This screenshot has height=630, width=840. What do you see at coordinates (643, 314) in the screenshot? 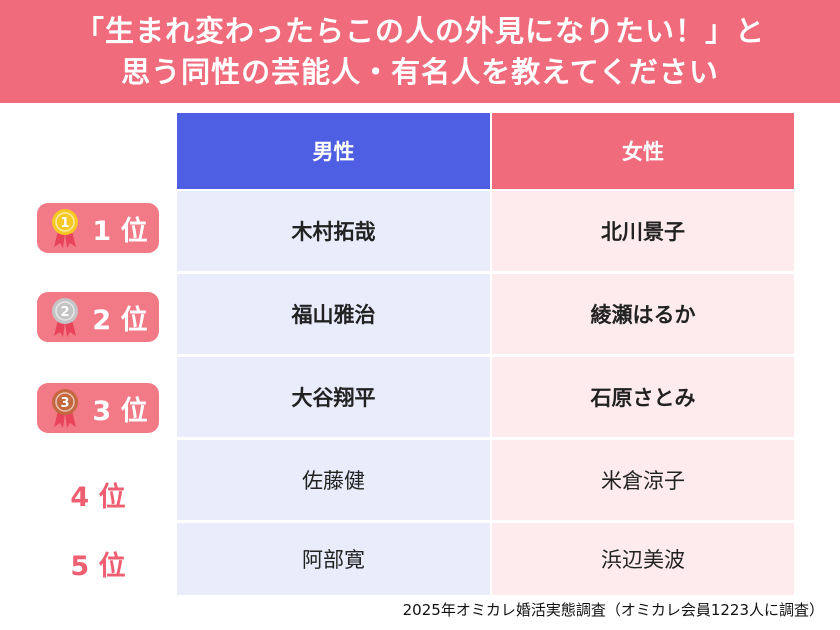
I see `rank2-female: 綾瀬はるか` at bounding box center [643, 314].